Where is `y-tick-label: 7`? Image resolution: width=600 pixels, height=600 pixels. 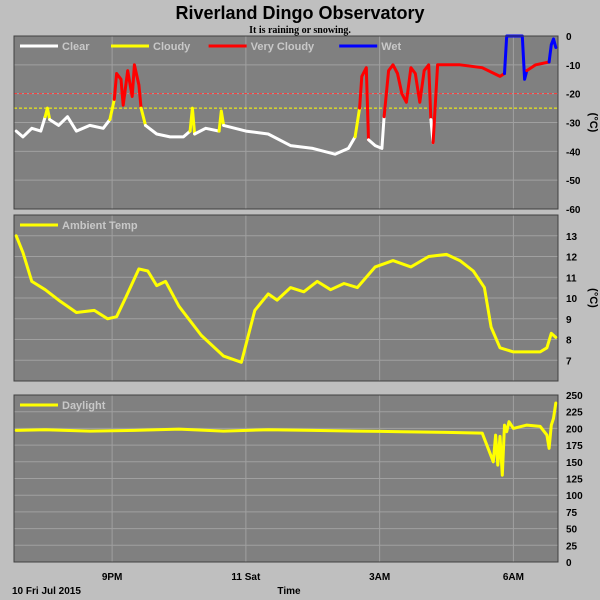 y-tick-label: 7 is located at coordinates (569, 361).